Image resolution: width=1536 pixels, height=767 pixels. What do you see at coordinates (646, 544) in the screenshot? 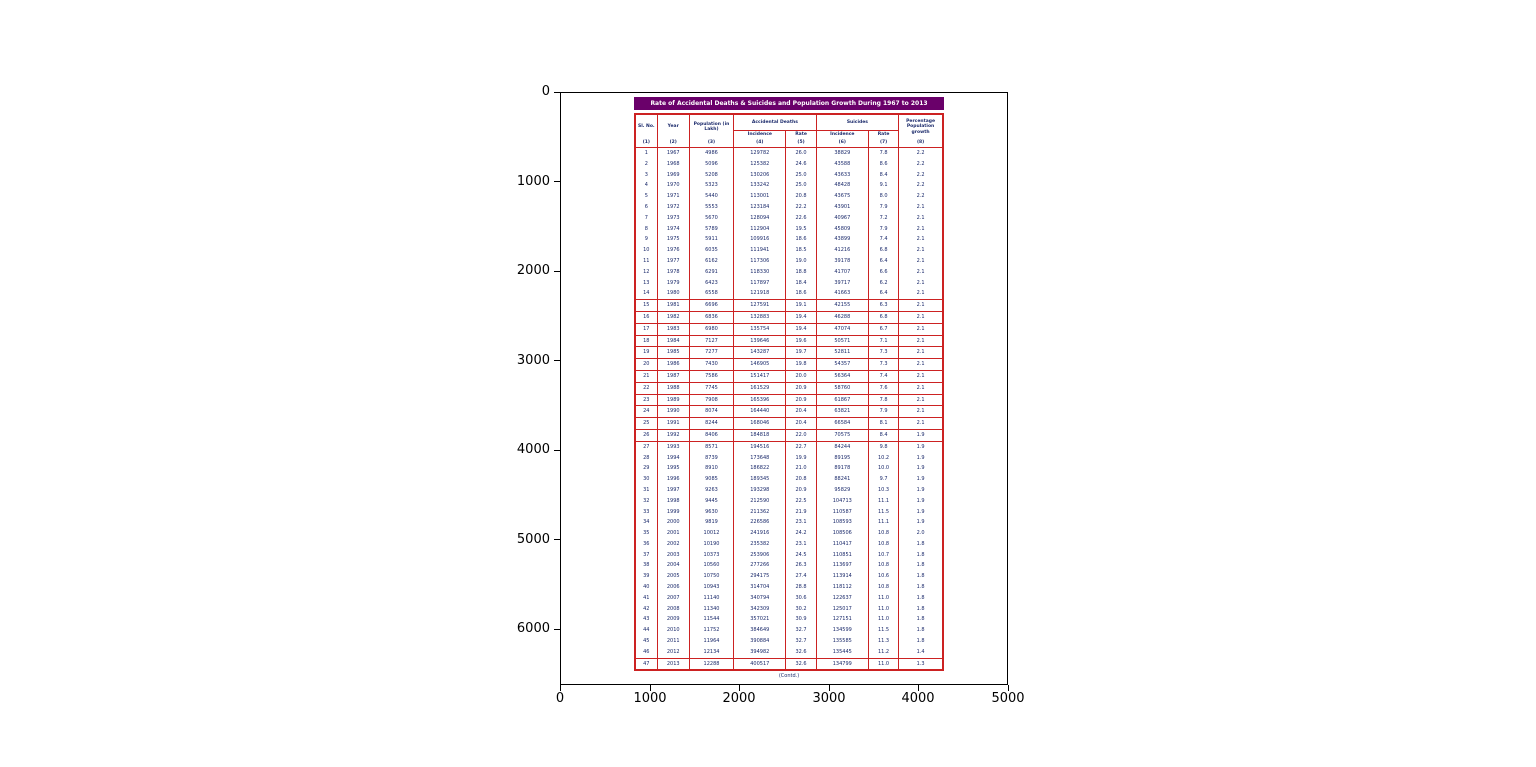
I see `table-cell: 36` at bounding box center [646, 544].